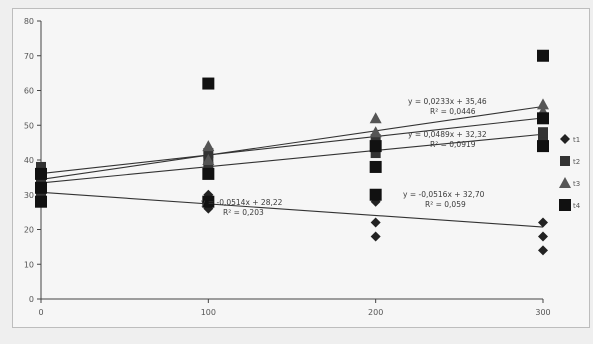 The height and width of the screenshot is (344, 593). What do you see at coordinates (242, 202) in the screenshot?
I see `equation-label: y = -0,0514x + 28,22` at bounding box center [242, 202].